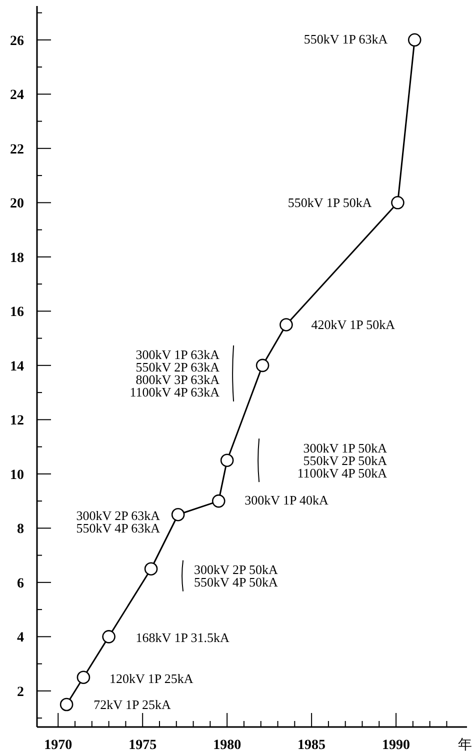 This screenshot has height=754, width=473. I want to click on x-tick-label: 1980, so click(227, 745).